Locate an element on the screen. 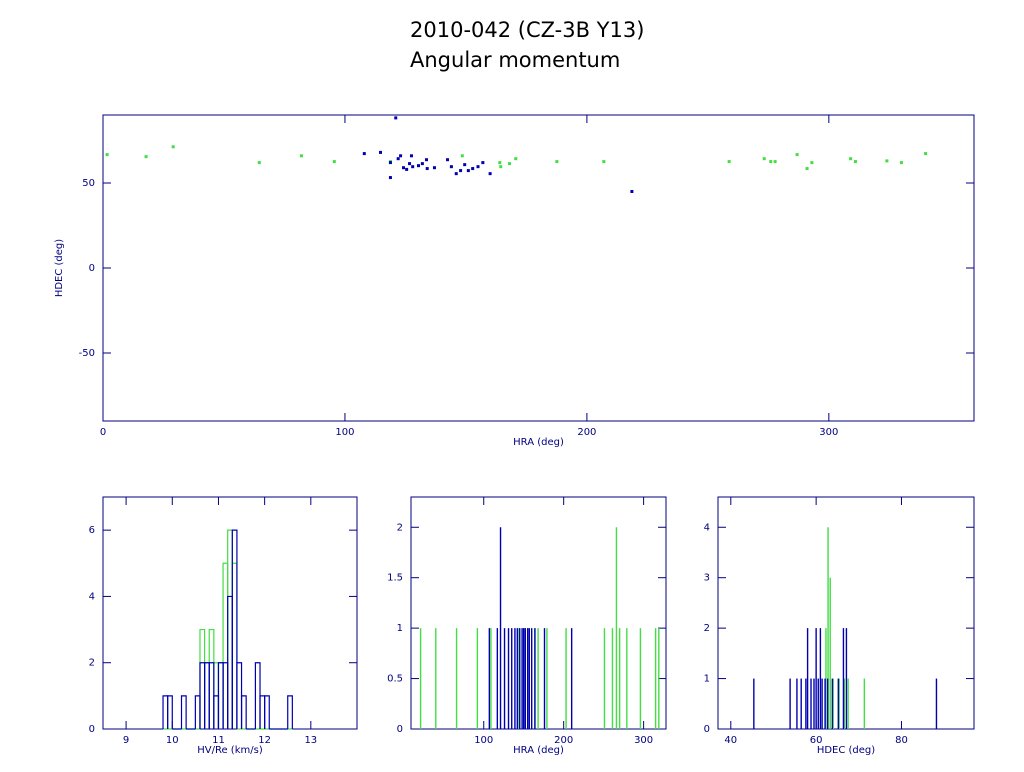  x-tick-label: 9 is located at coordinates (126, 740).